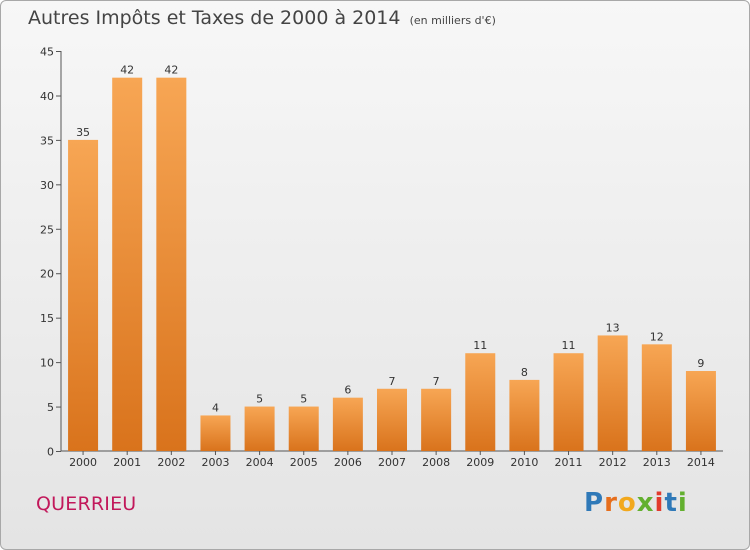 This screenshot has width=750, height=550. Describe the element at coordinates (304, 462) in the screenshot. I see `x-tick-label: 2005` at that location.